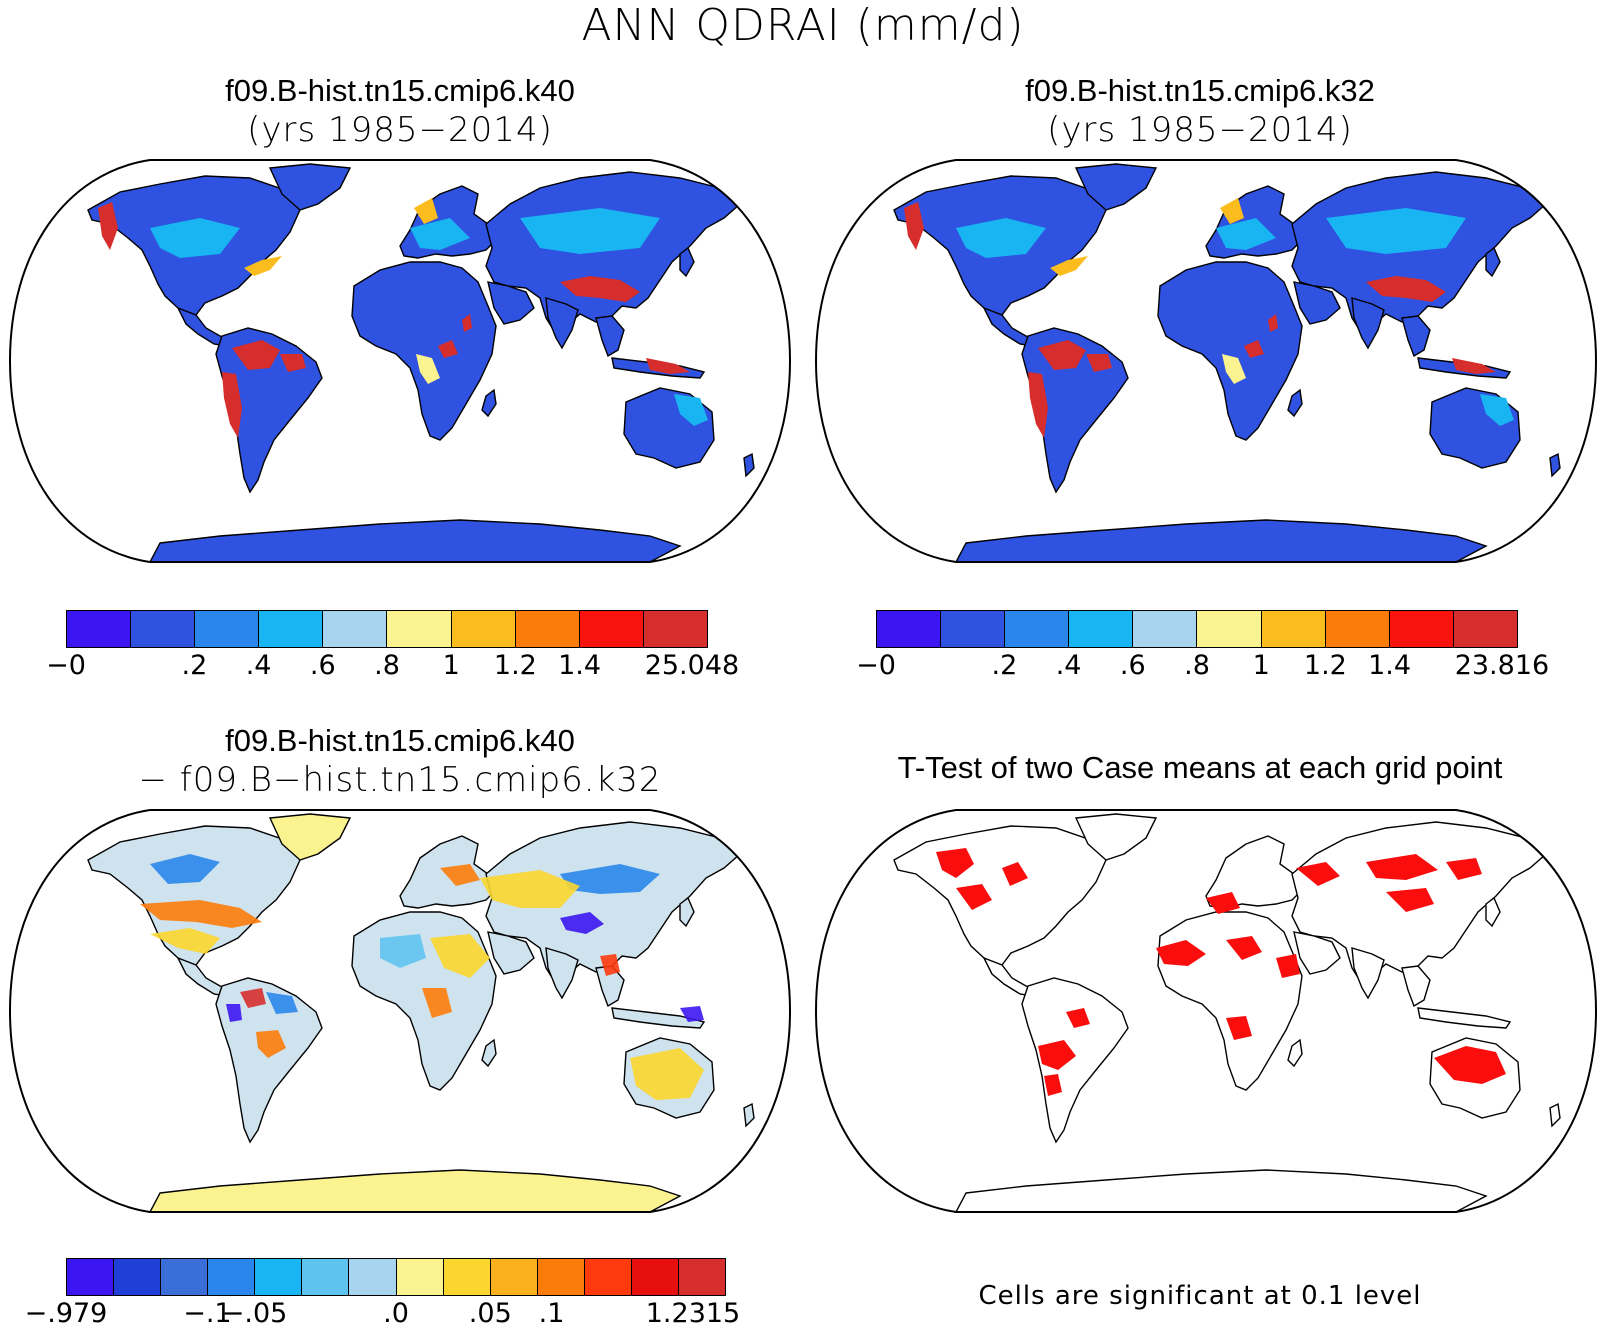  Describe the element at coordinates (400, 780) in the screenshot. I see `panel-bottom-left-subtitle: − f09.B−hist.tn15.cmip6.k32` at that location.